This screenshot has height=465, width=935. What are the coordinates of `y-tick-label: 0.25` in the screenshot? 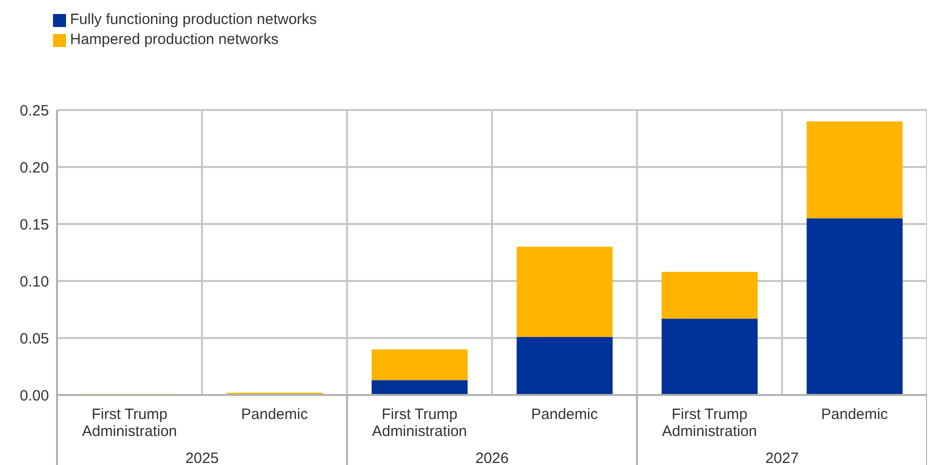 It's located at (34, 111).